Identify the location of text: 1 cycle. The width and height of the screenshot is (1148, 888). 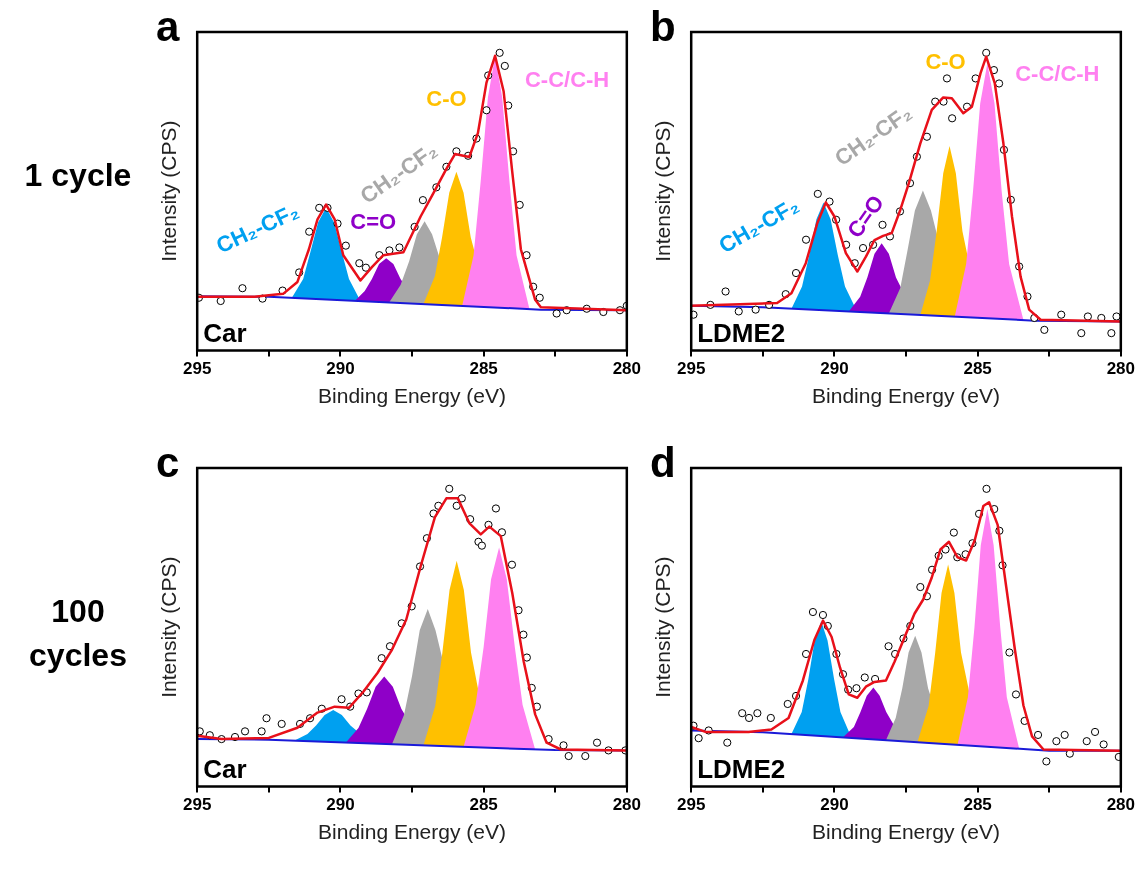
(78, 175).